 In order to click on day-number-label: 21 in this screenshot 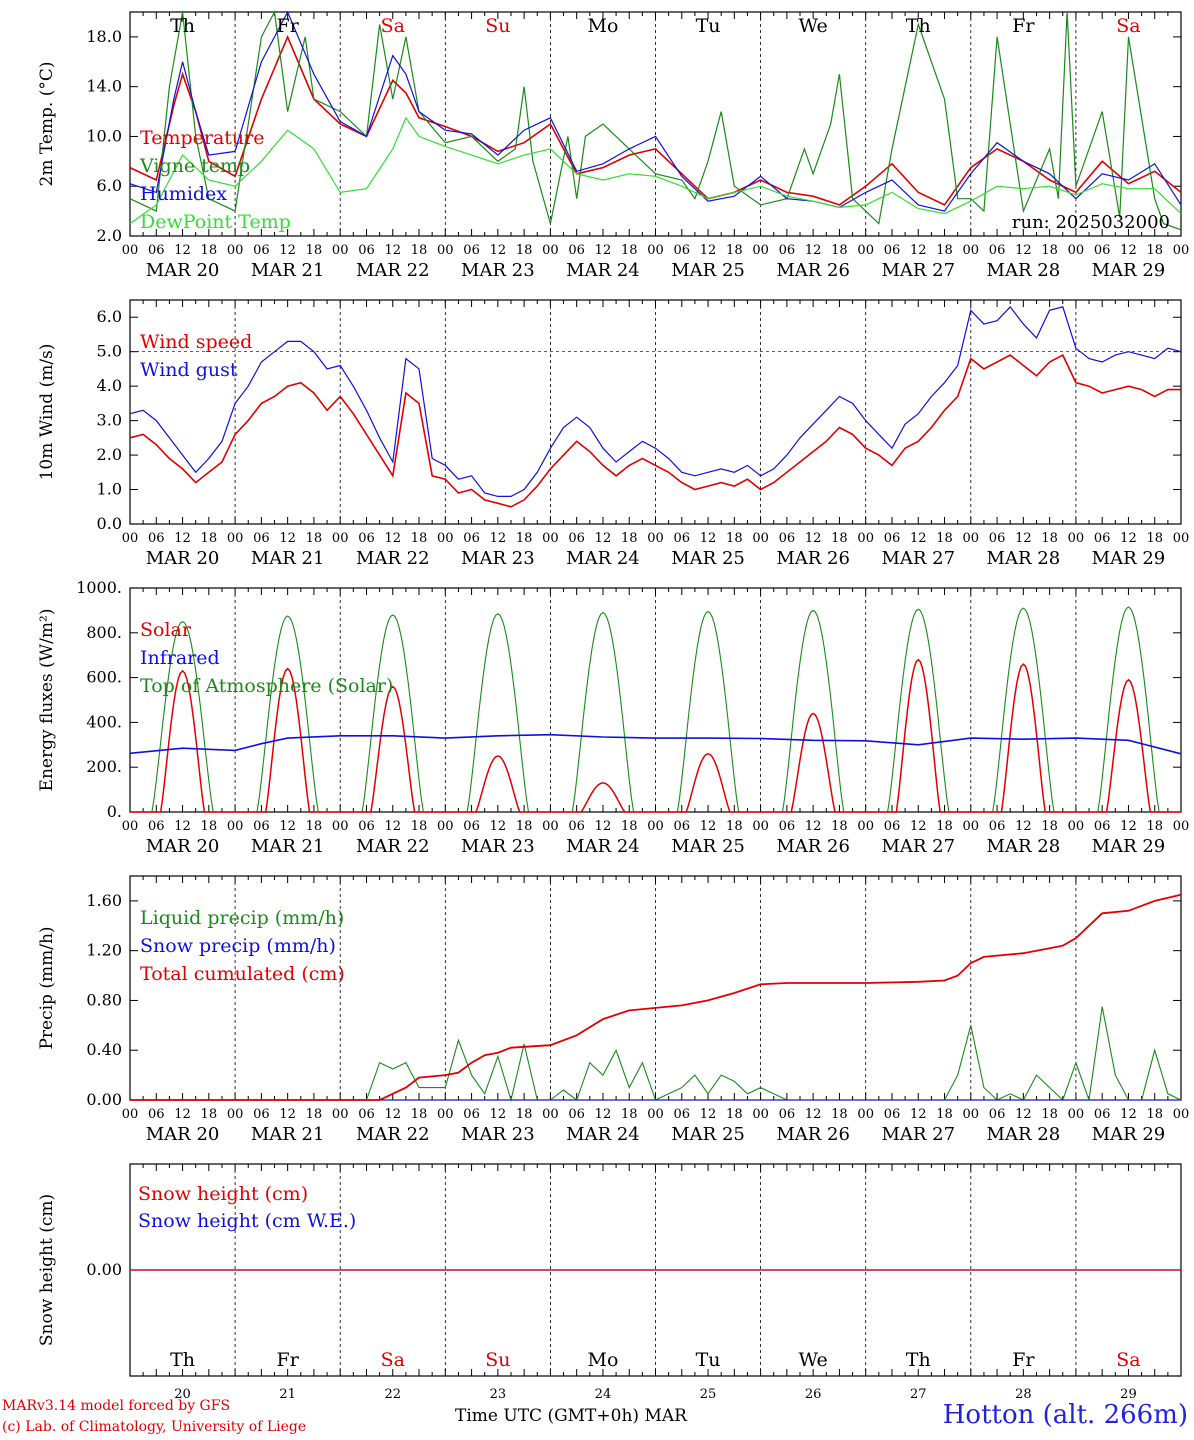, I will do `click(287, 1394)`.